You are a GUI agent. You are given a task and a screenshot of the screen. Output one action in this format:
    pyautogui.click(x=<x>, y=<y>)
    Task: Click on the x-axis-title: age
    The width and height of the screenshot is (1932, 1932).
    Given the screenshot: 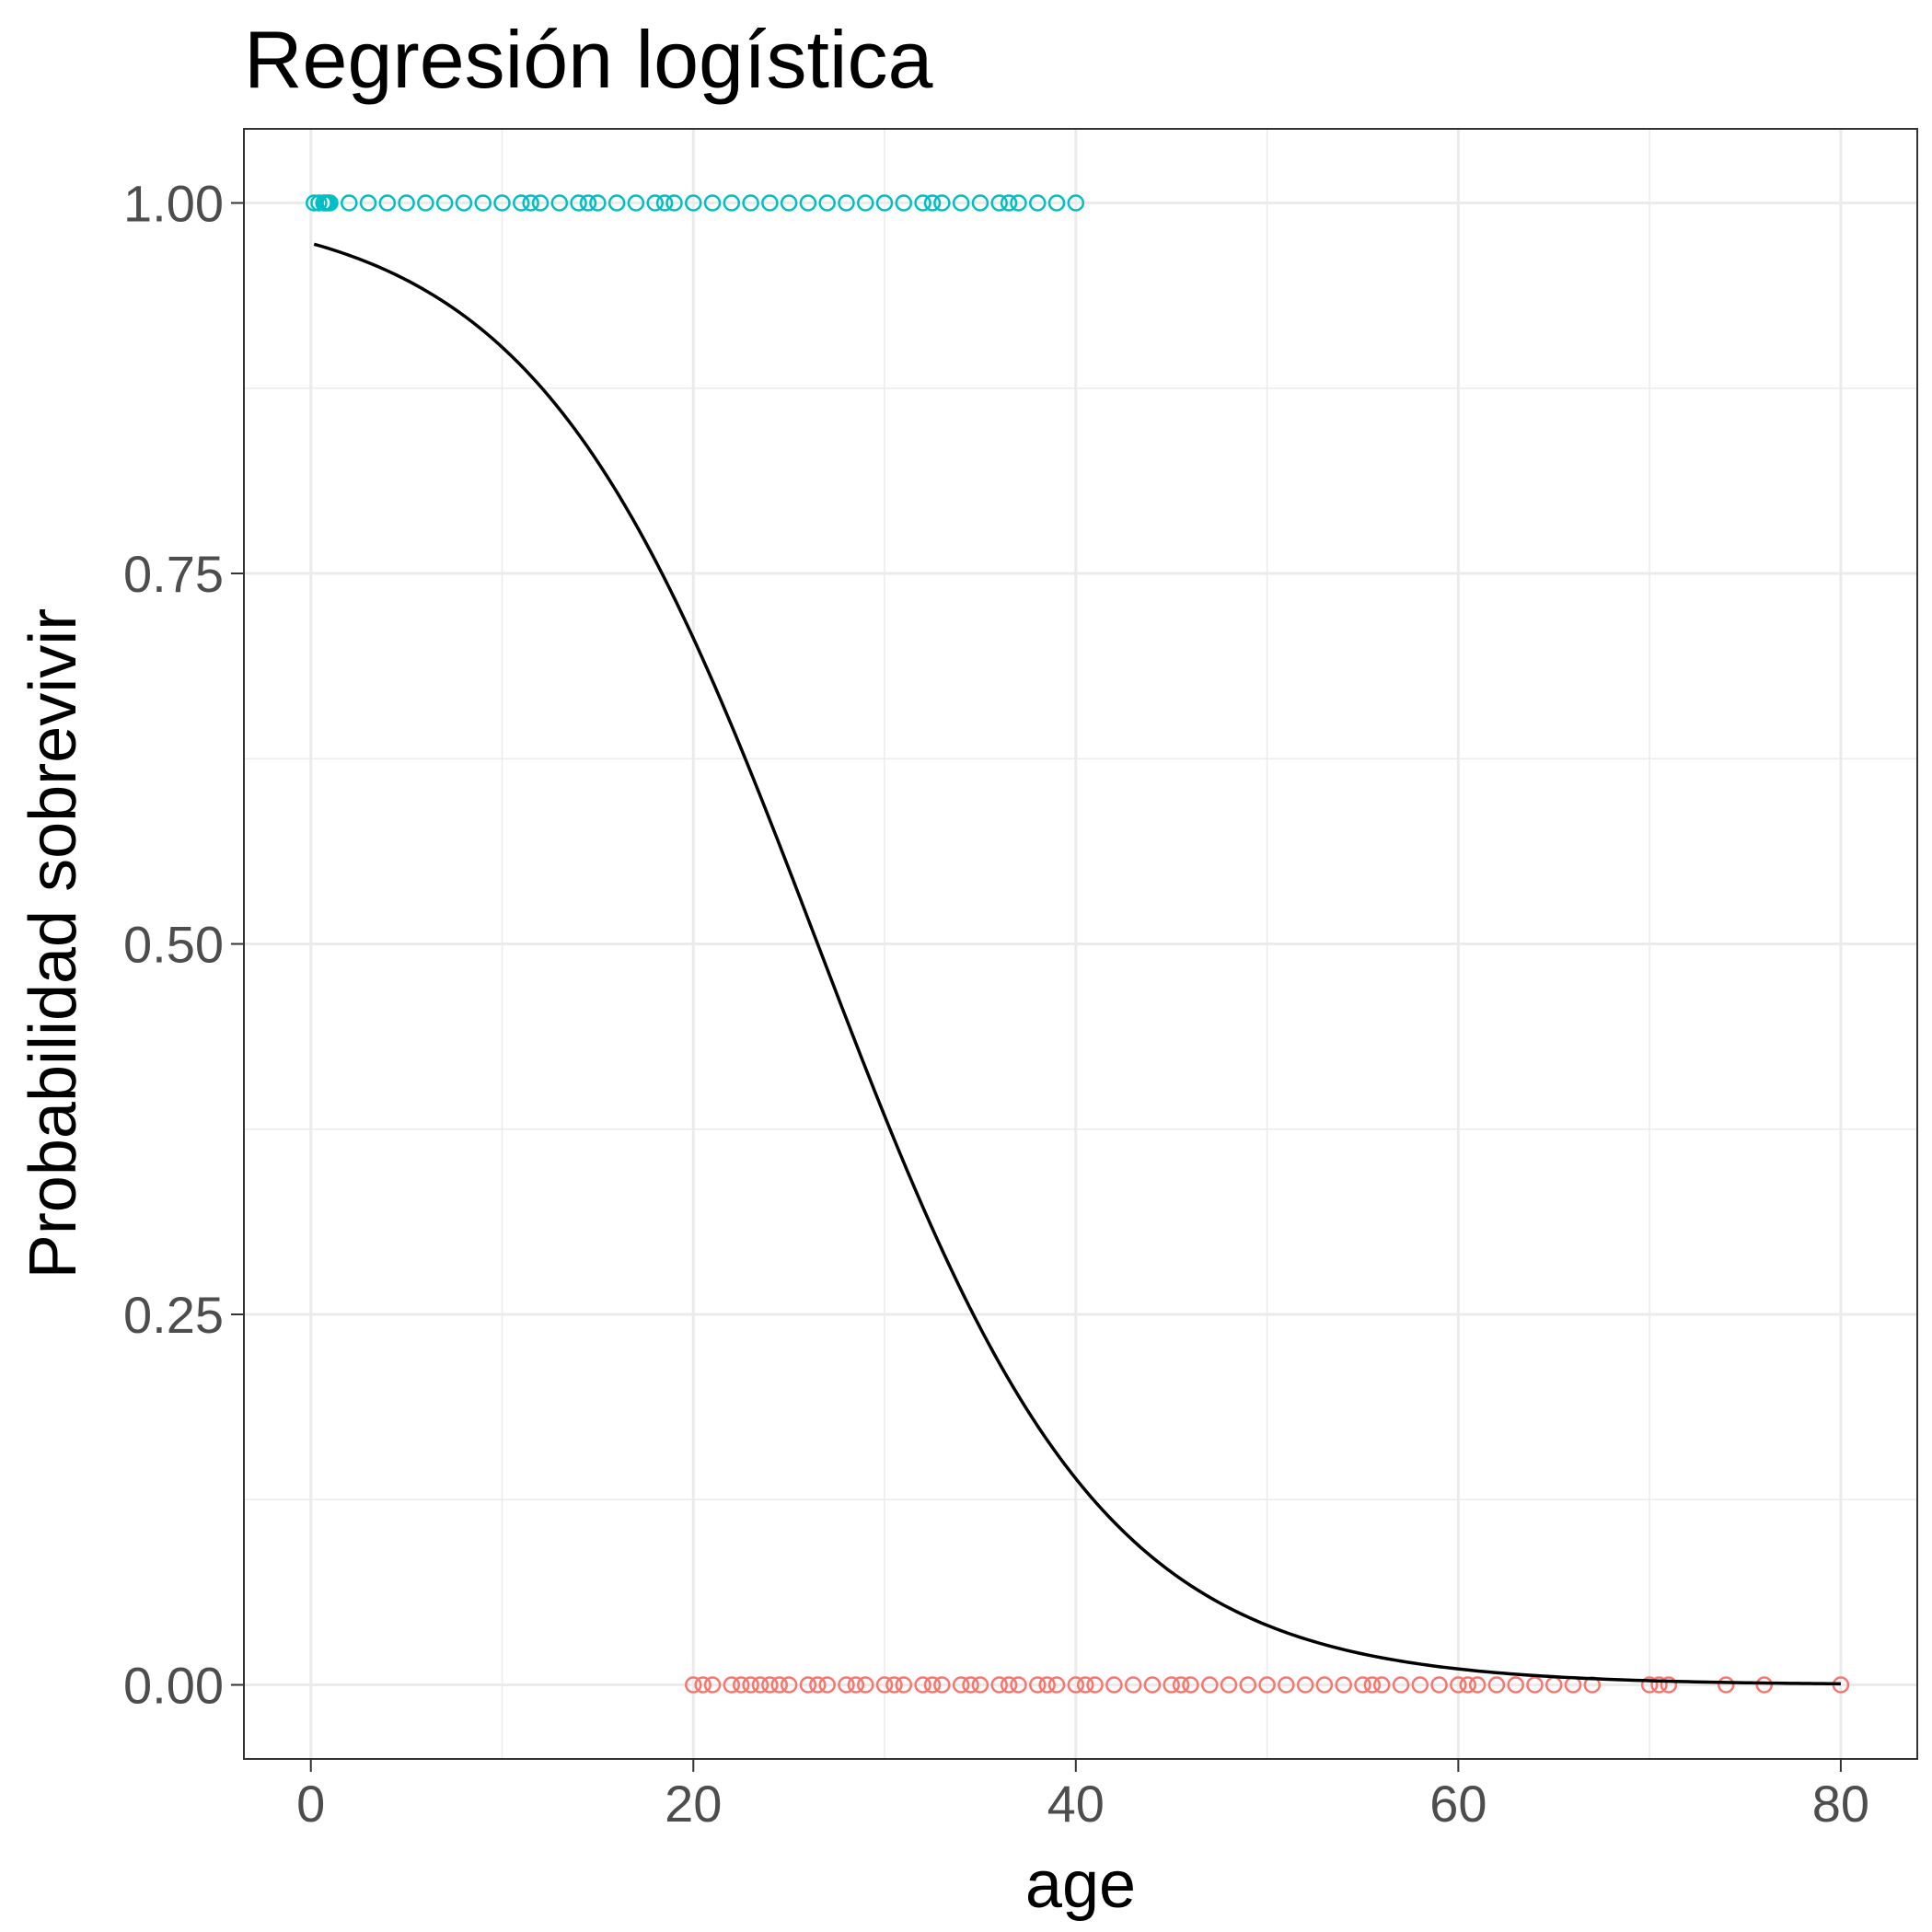 What is the action you would take?
    pyautogui.click(x=1080, y=1885)
    